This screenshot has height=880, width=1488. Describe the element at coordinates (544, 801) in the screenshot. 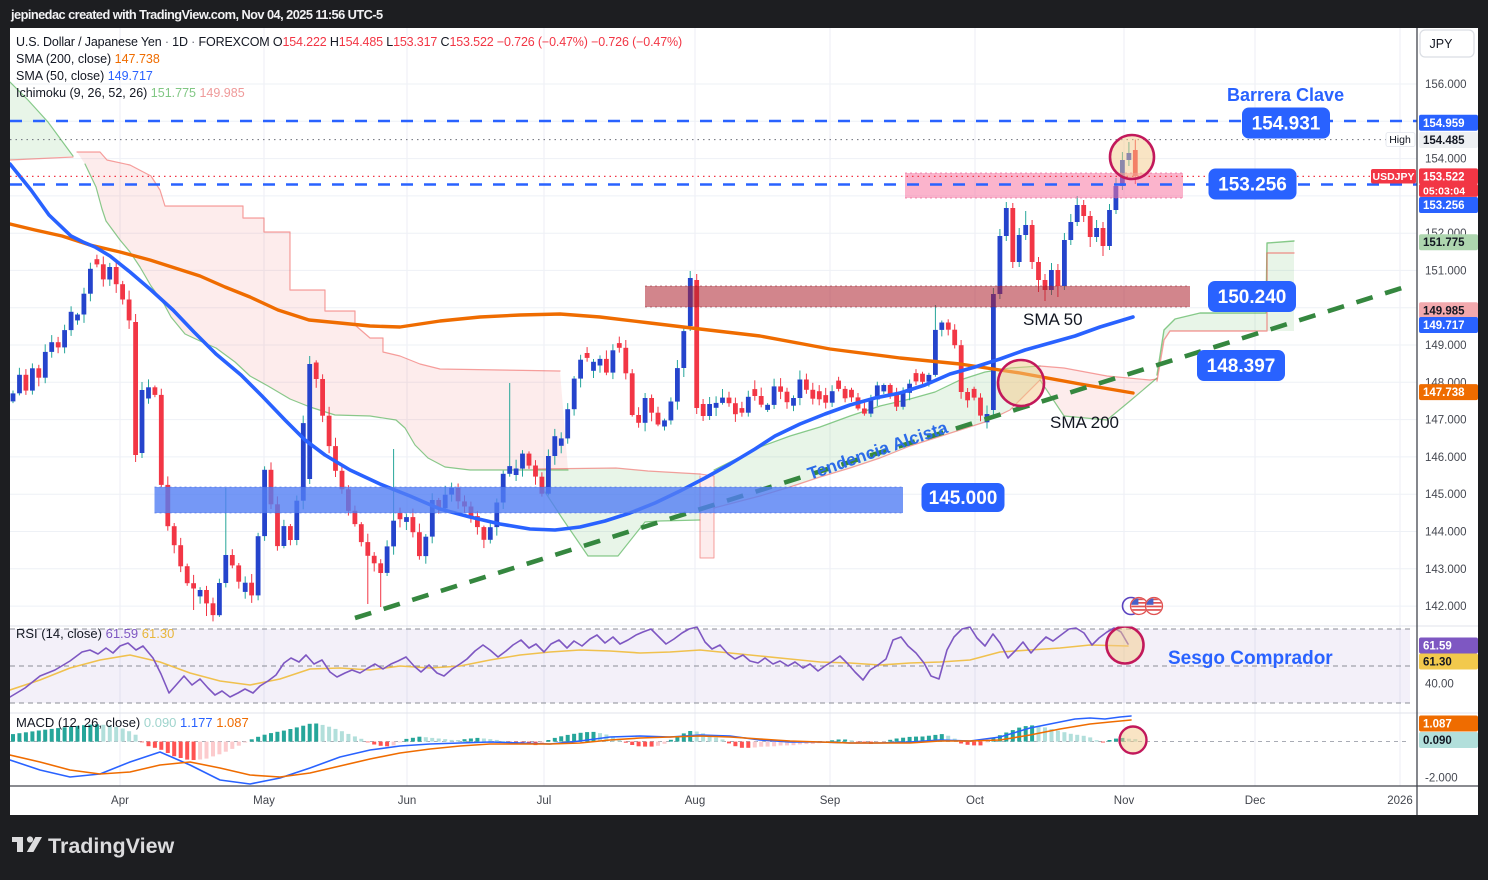

I see `svg-text: Jul` at that location.